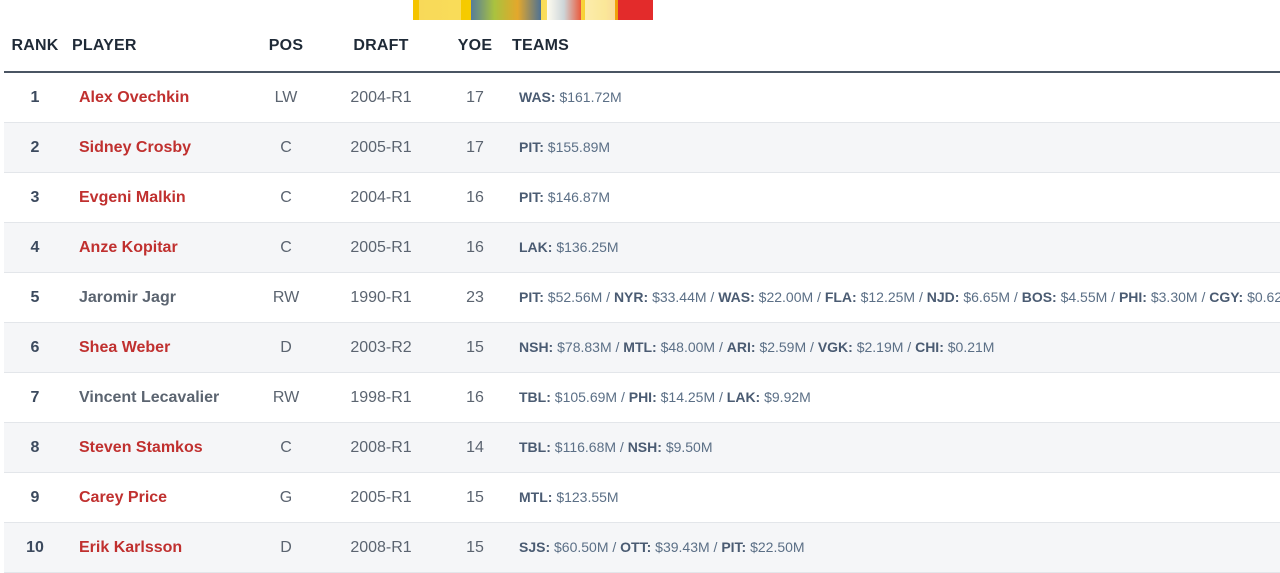  I want to click on team-code: TBL:, so click(535, 447).